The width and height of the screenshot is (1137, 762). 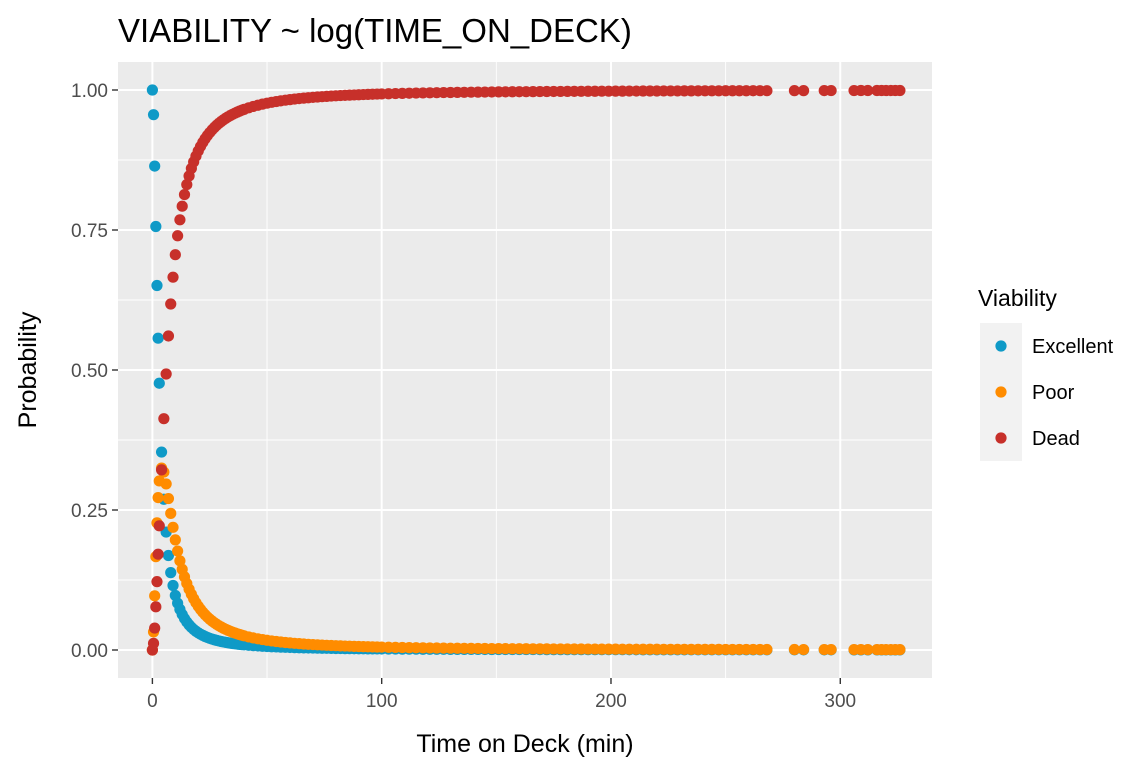 What do you see at coordinates (1001, 346) in the screenshot?
I see `legend-swatch-excellent` at bounding box center [1001, 346].